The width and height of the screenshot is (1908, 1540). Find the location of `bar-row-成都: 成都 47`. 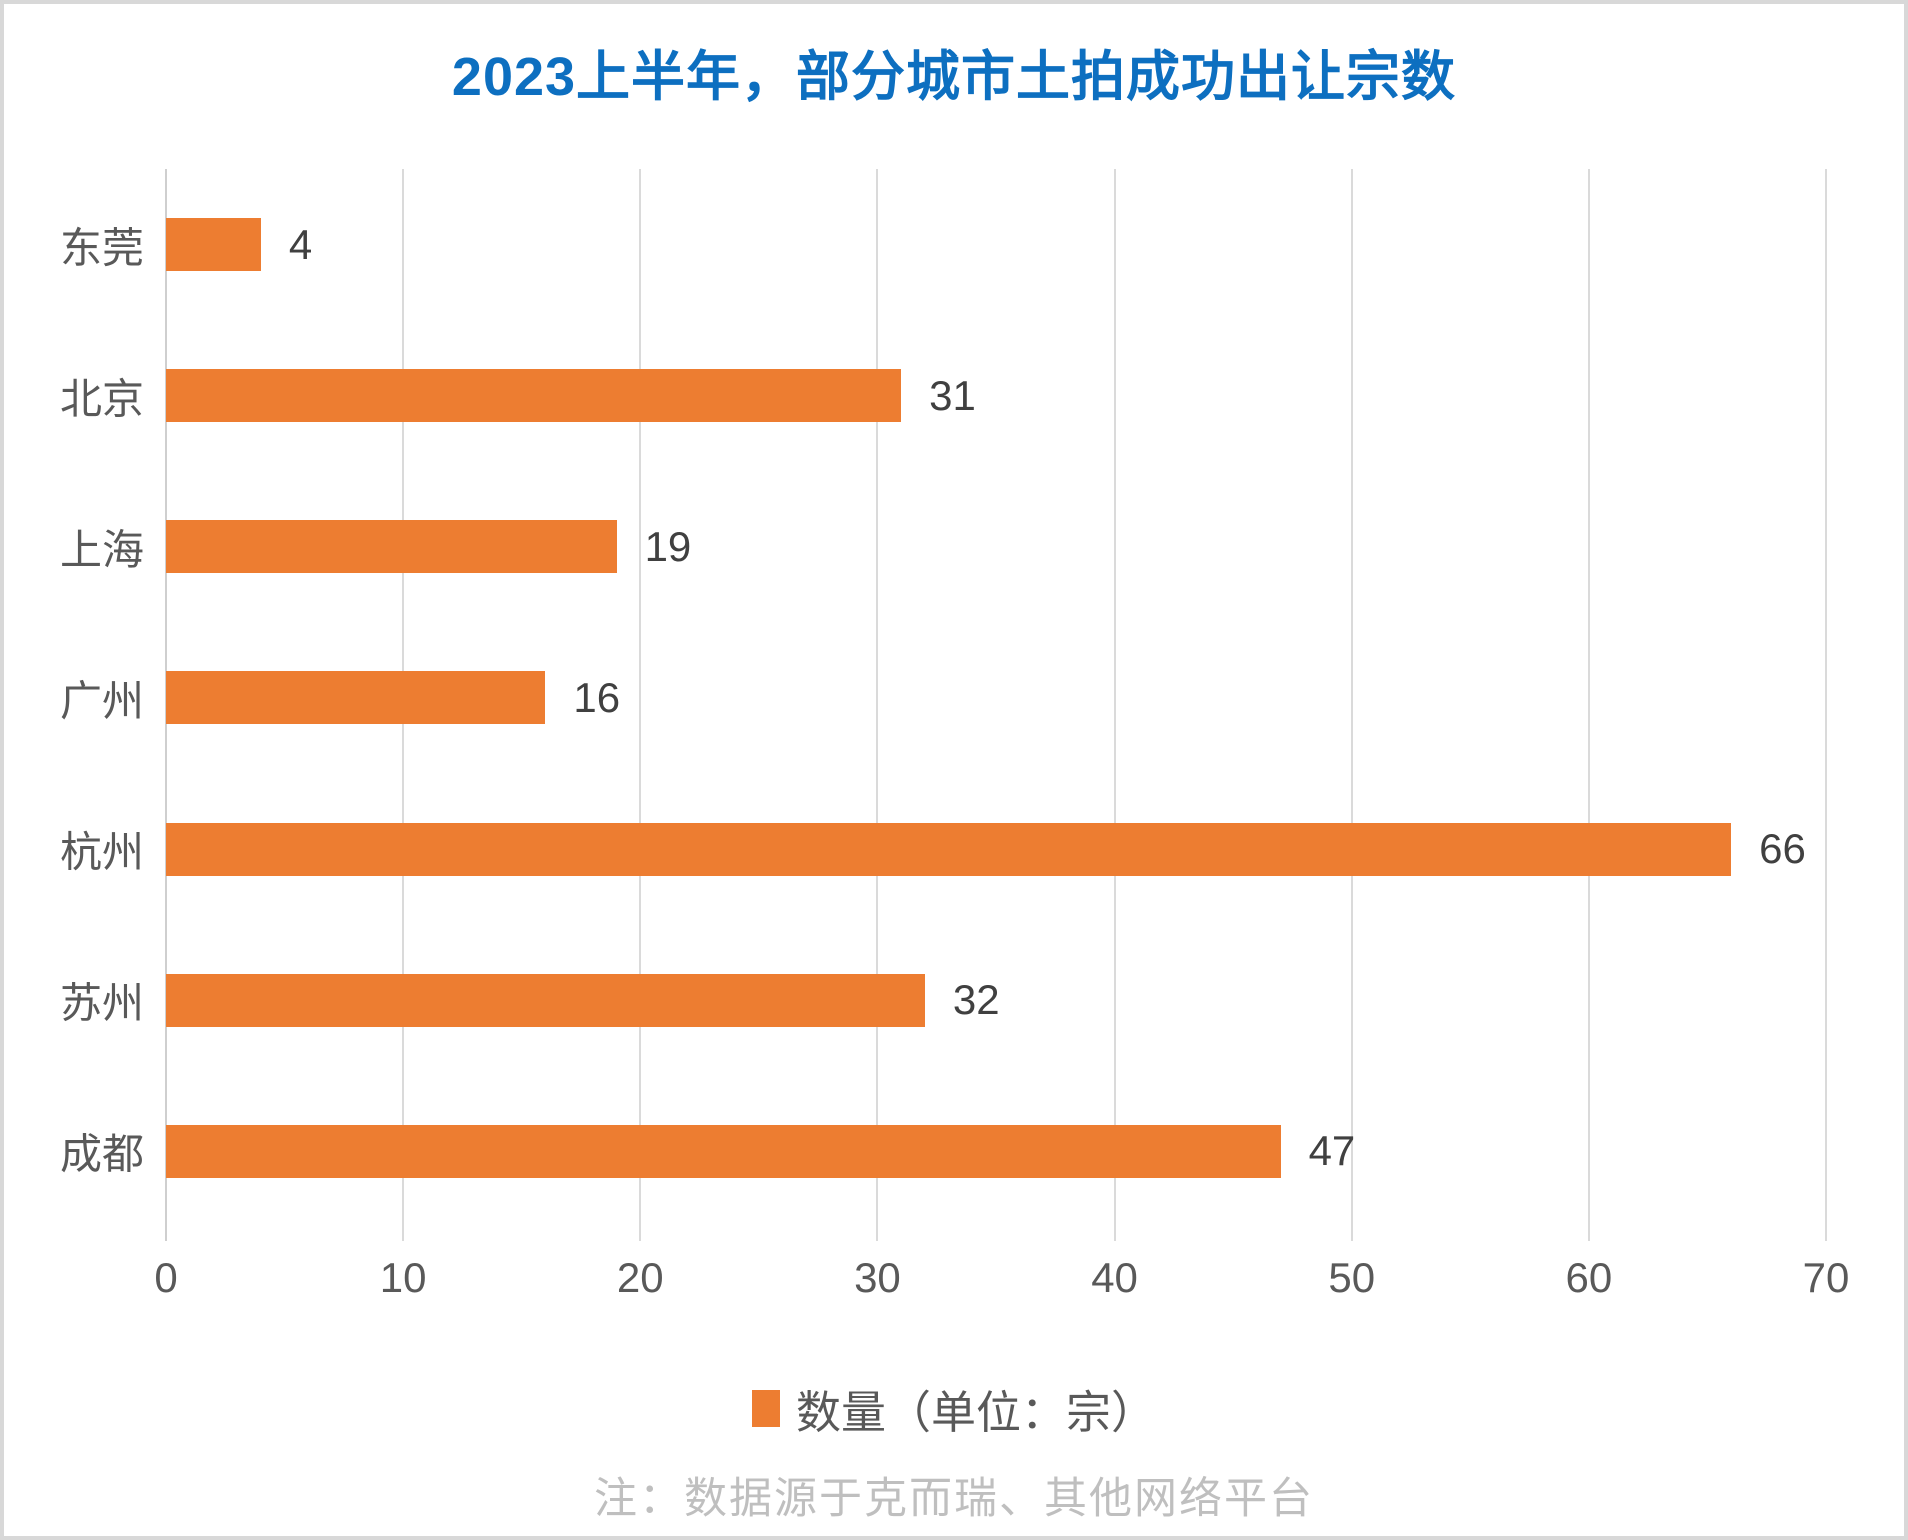

bar-row-成都: 成都 47 is located at coordinates (943, 1151).